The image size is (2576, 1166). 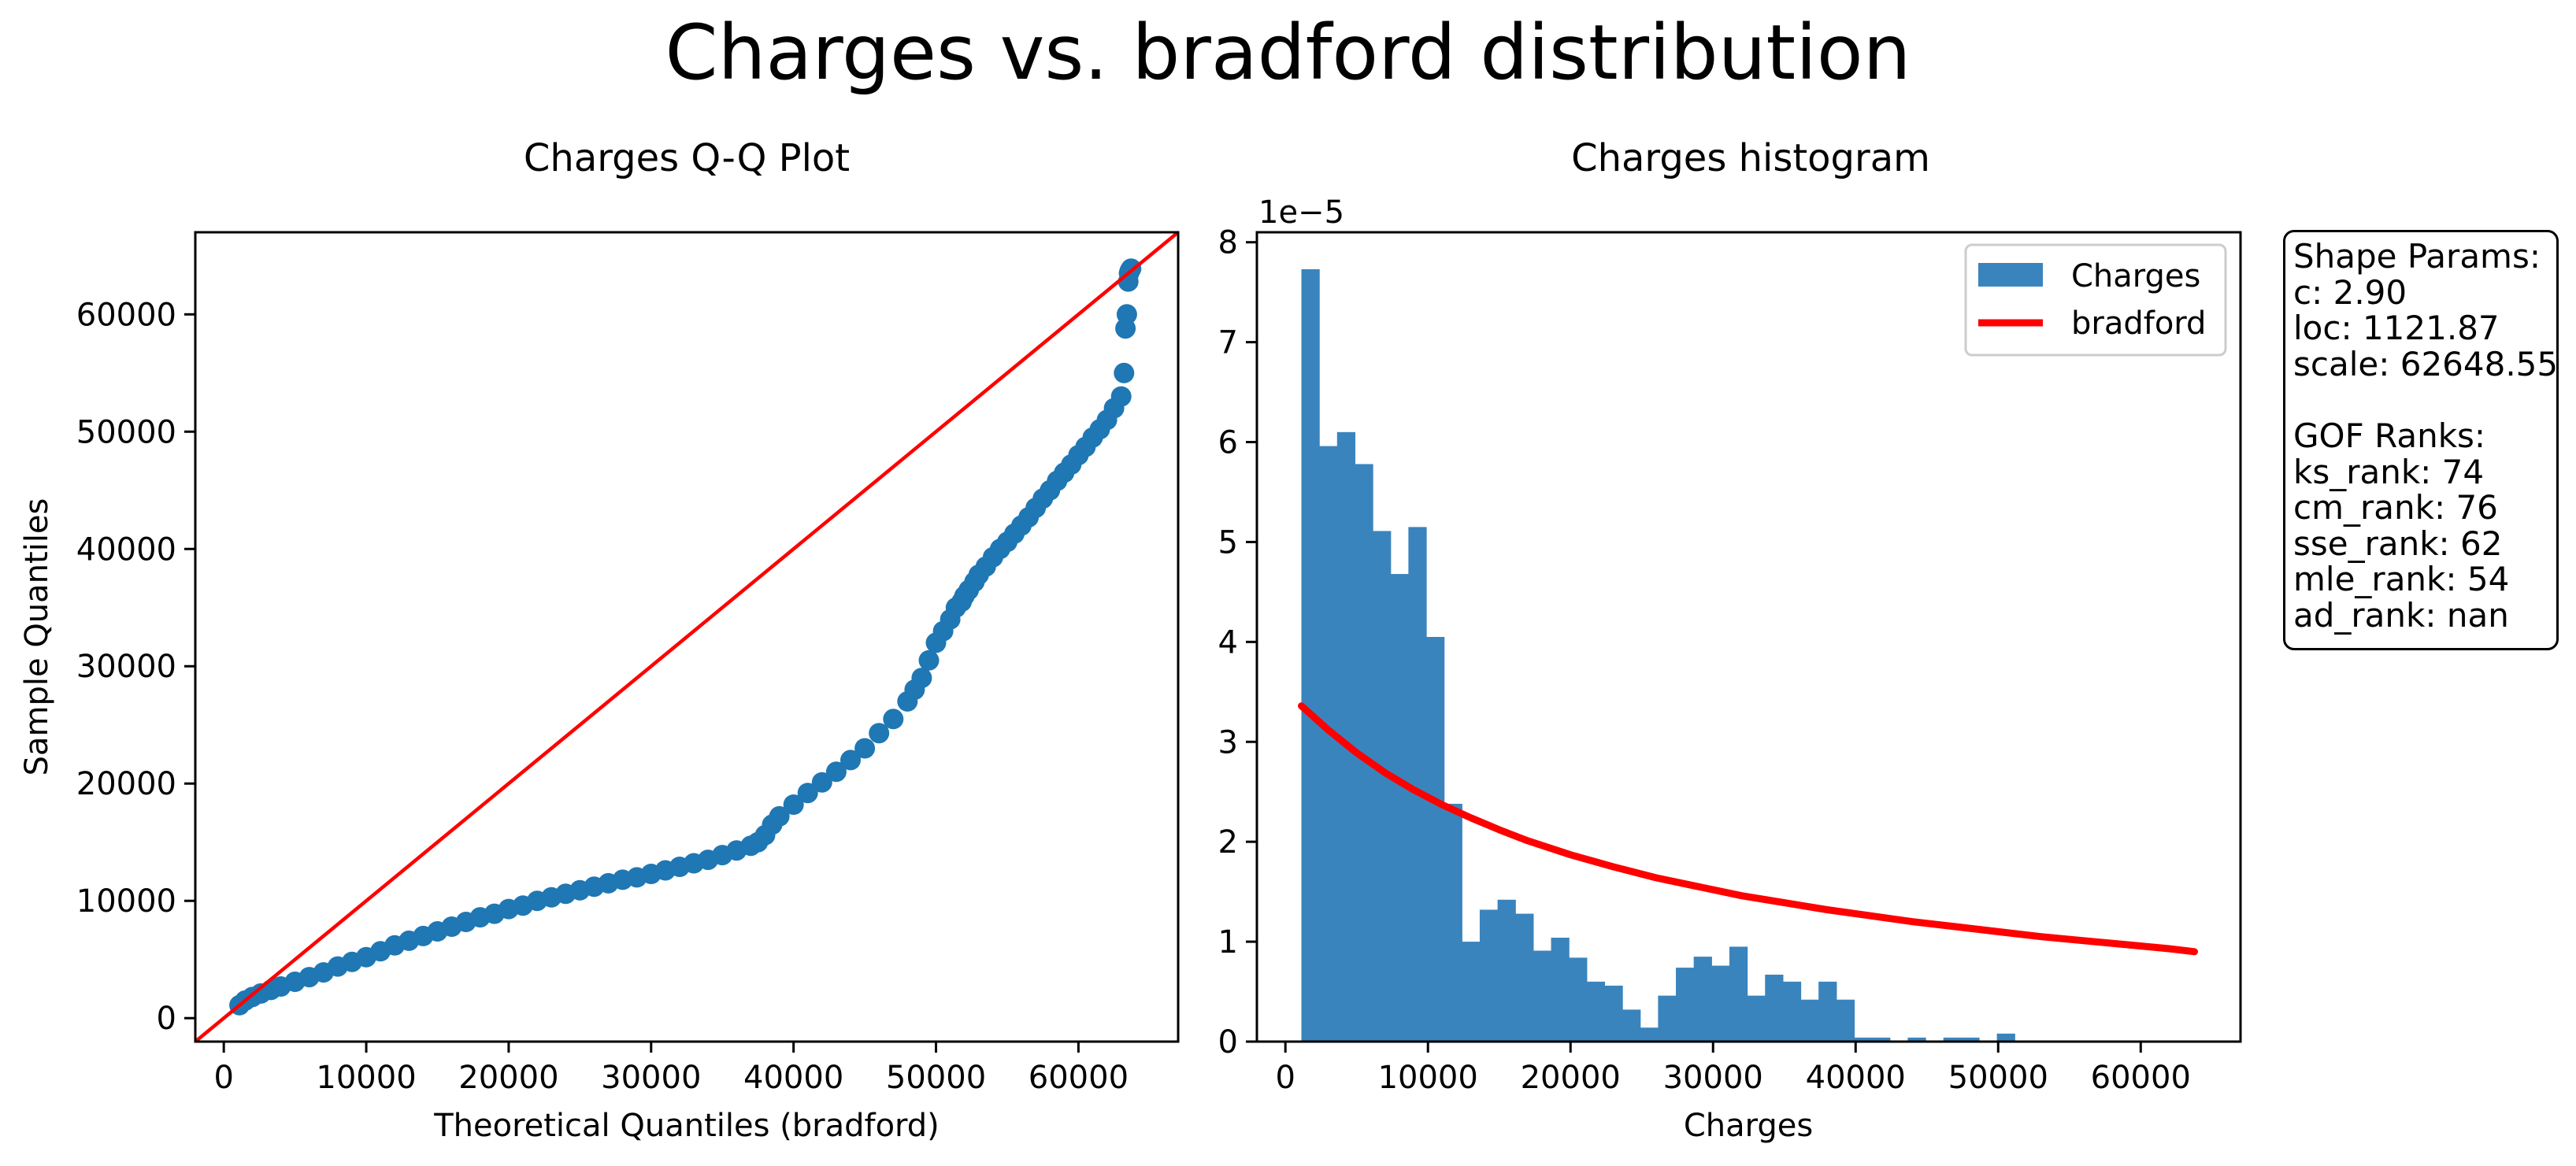 What do you see at coordinates (1748, 1126) in the screenshot?
I see `histogram-x-axis-label: Charges` at bounding box center [1748, 1126].